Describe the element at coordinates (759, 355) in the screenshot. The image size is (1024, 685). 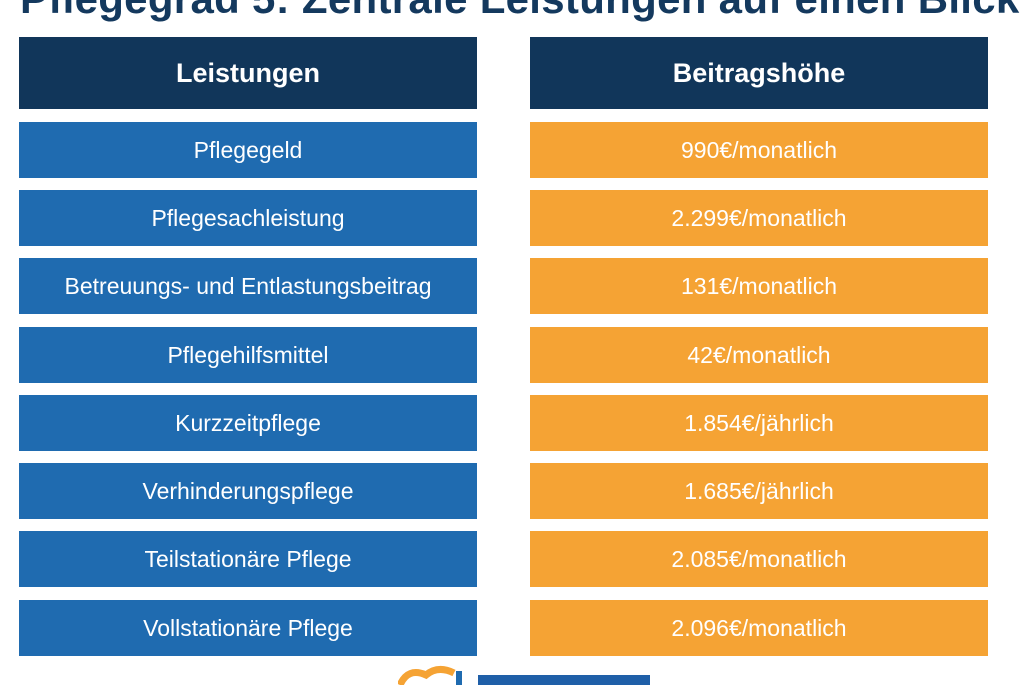
I see `betrag-cell: 42€/monatlich` at that location.